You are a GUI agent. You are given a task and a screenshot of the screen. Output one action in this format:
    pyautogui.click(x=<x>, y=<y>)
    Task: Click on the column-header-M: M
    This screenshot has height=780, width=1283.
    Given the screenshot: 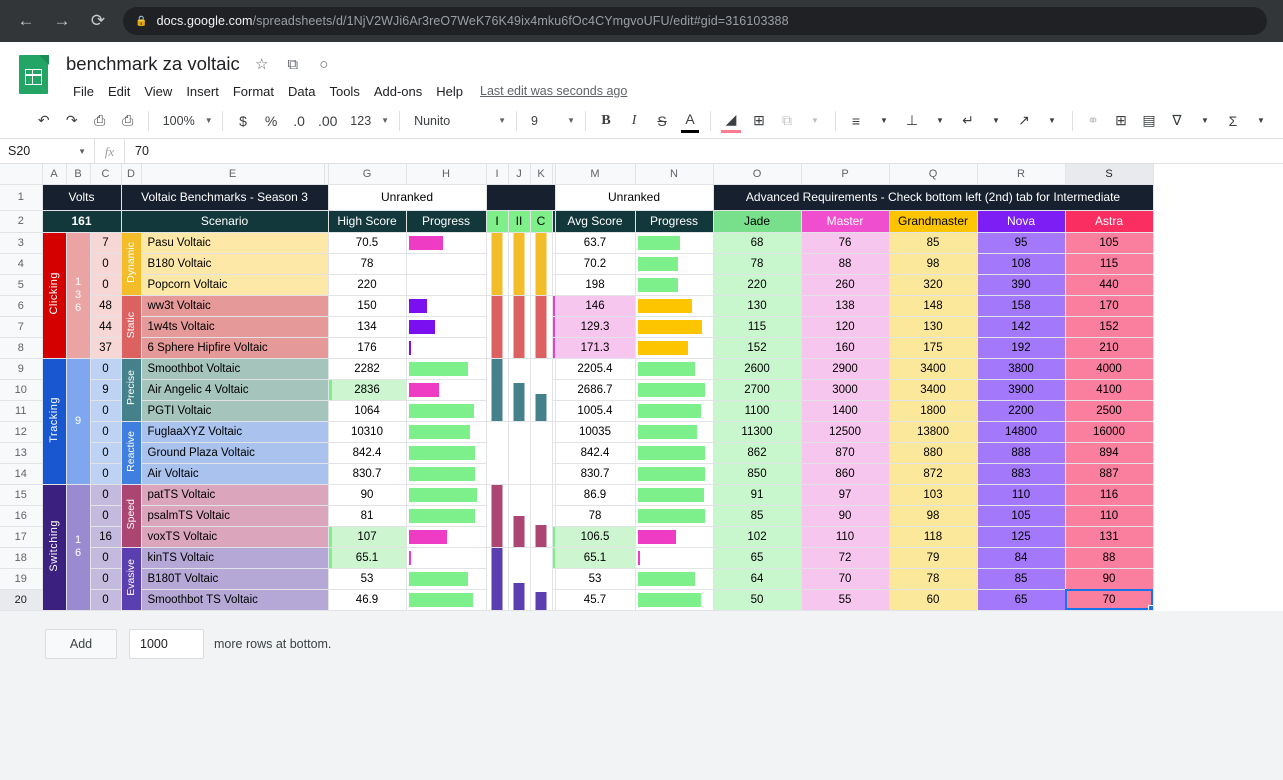 What is the action you would take?
    pyautogui.click(x=595, y=174)
    